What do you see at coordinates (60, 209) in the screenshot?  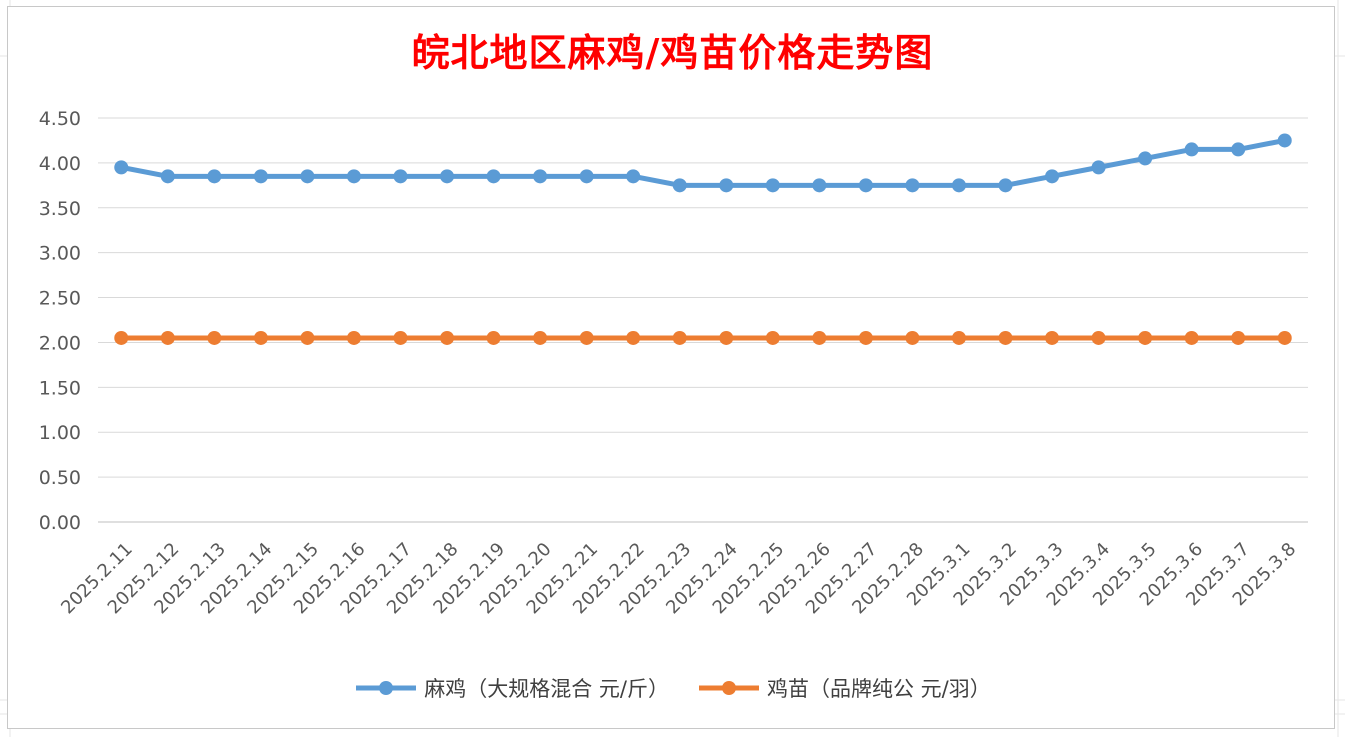 I see `y-tick-label: 3.50` at bounding box center [60, 209].